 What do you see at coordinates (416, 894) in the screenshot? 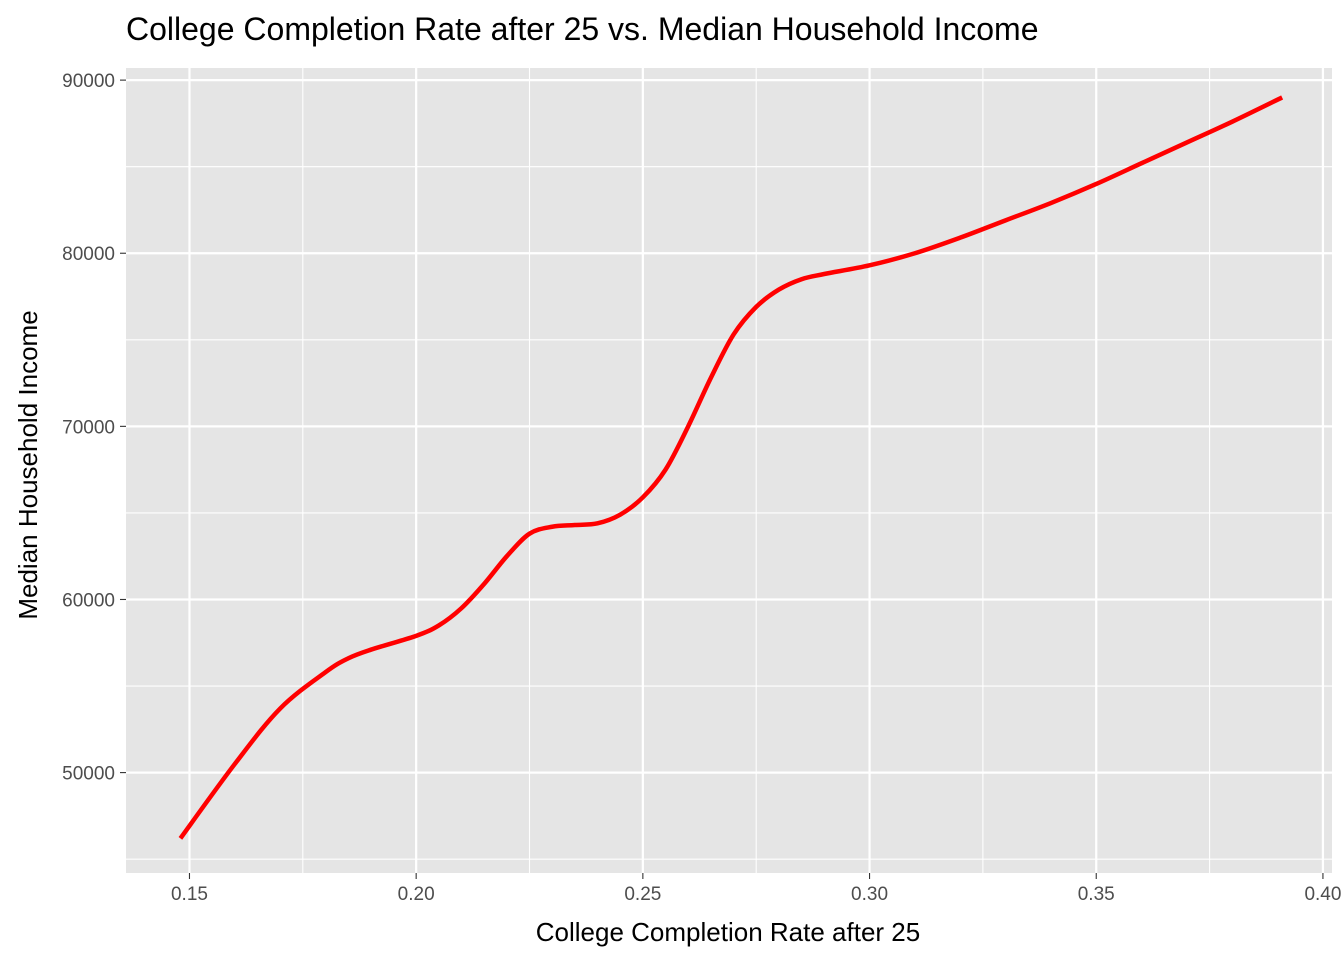
I see `x-tick-label: 0.20` at bounding box center [416, 894].